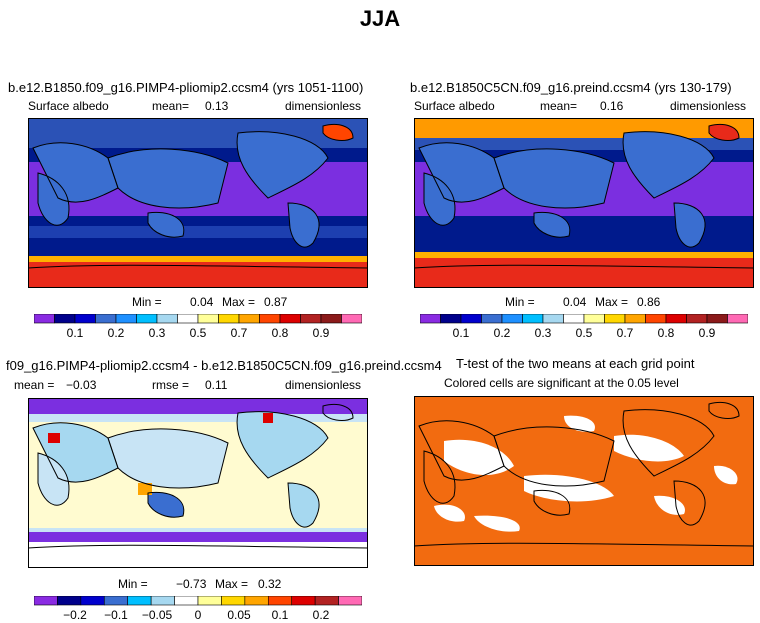  I want to click on colorbar-case-label-2: 0.3, so click(157, 333).